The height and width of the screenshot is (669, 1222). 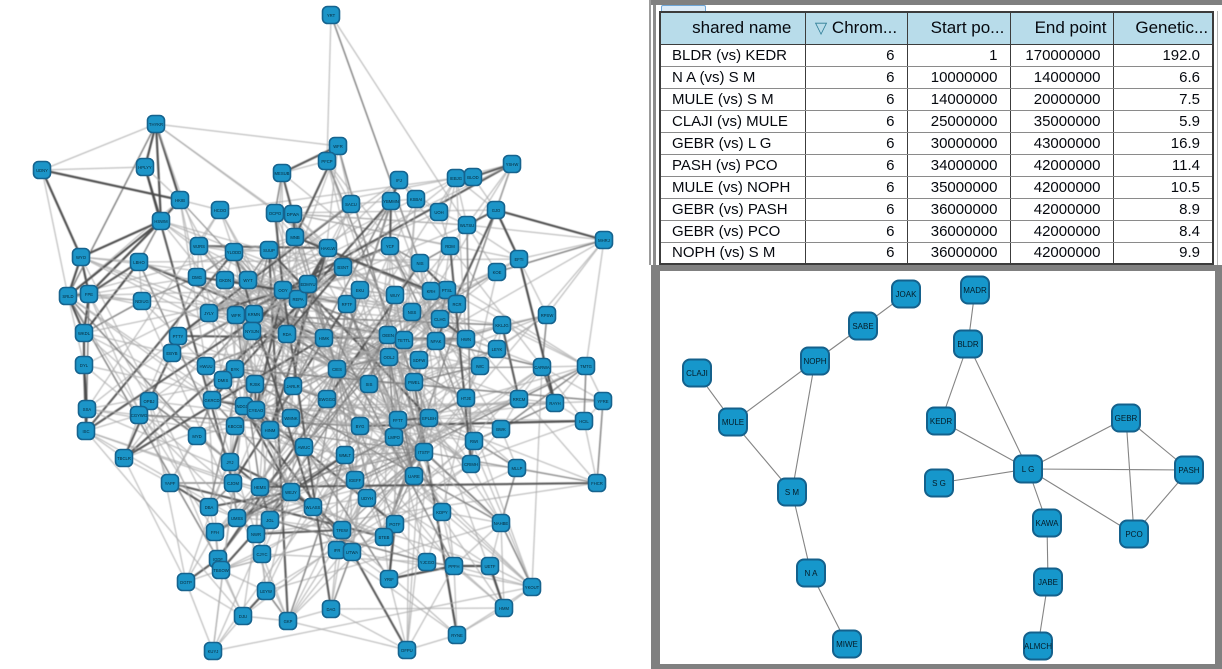 I want to click on svg-text: S G, so click(x=939, y=483).